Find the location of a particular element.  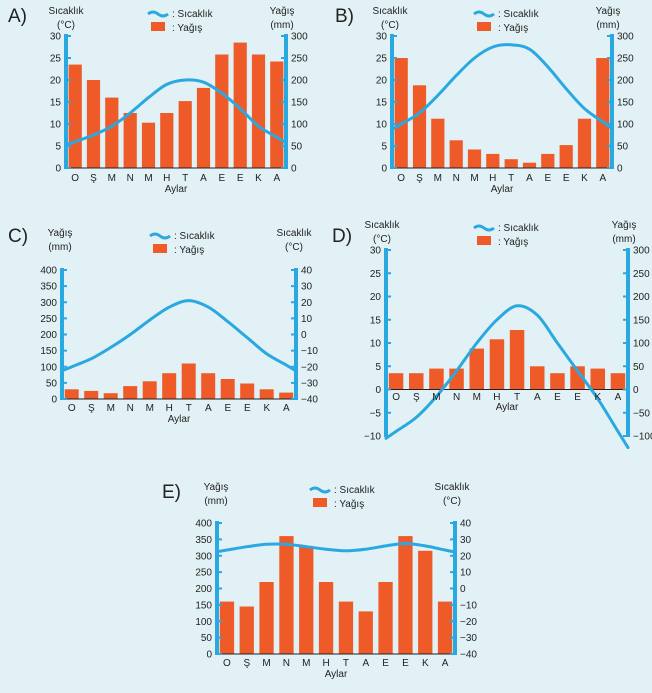

rain-tick-label: 350 is located at coordinates (203, 540).